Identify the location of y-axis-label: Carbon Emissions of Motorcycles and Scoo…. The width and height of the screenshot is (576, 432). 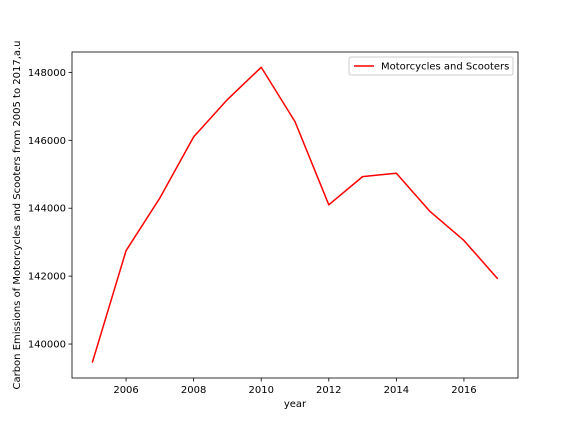
(17, 214).